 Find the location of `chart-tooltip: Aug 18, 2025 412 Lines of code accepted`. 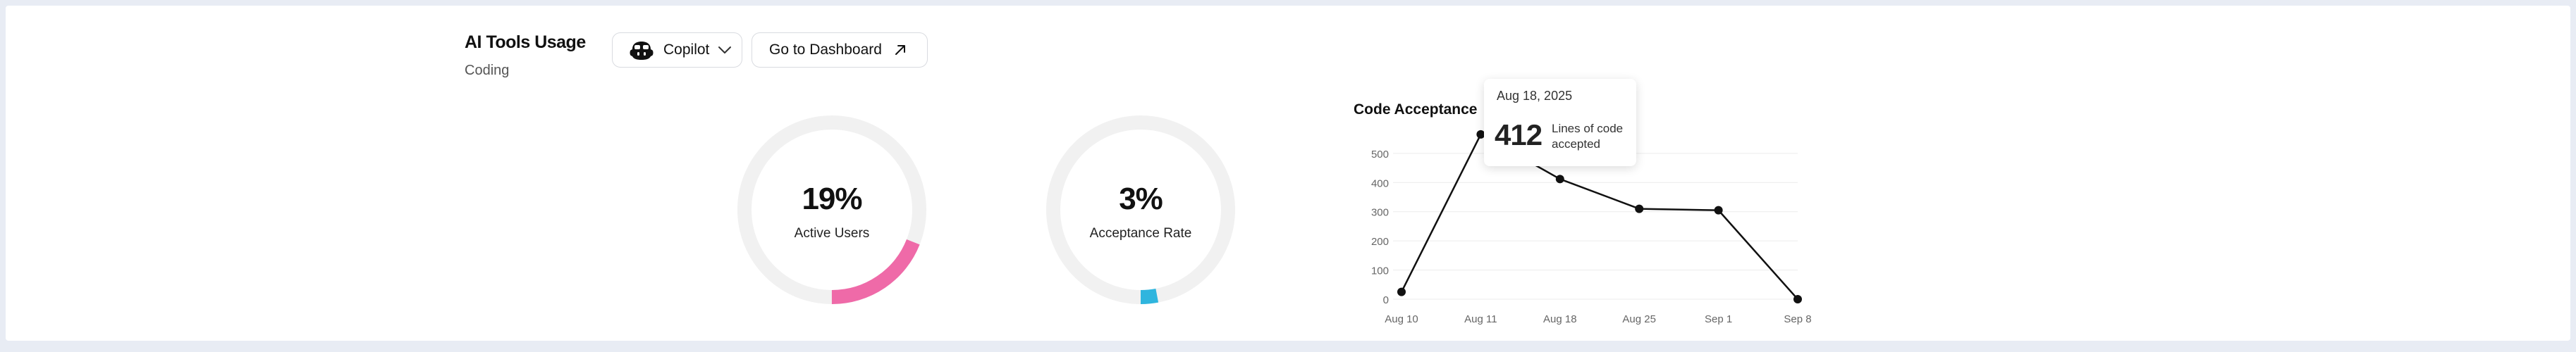

chart-tooltip: Aug 18, 2025 412 Lines of code accepted is located at coordinates (1560, 122).